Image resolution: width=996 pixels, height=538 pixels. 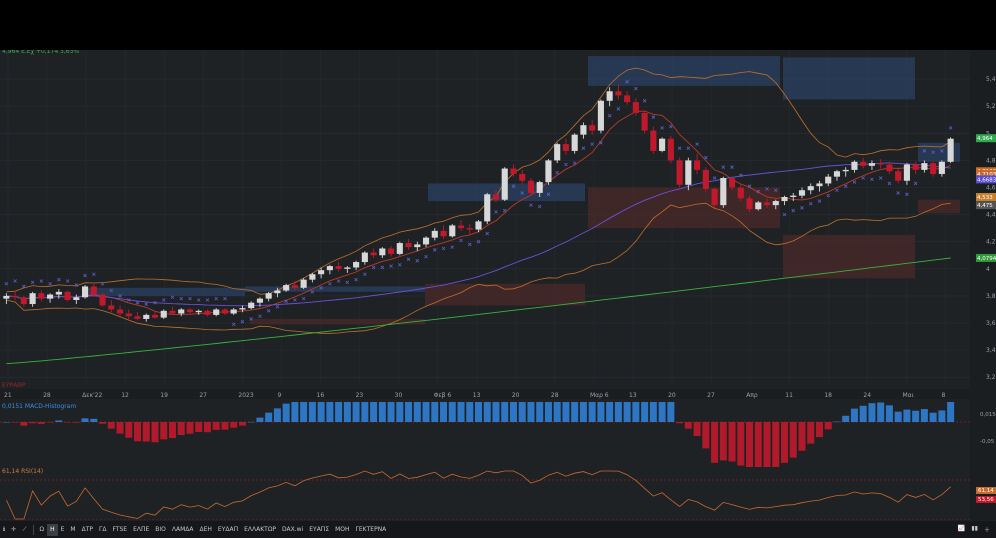 What do you see at coordinates (62, 529) in the screenshot?
I see `instrument-tab: Ε` at bounding box center [62, 529].